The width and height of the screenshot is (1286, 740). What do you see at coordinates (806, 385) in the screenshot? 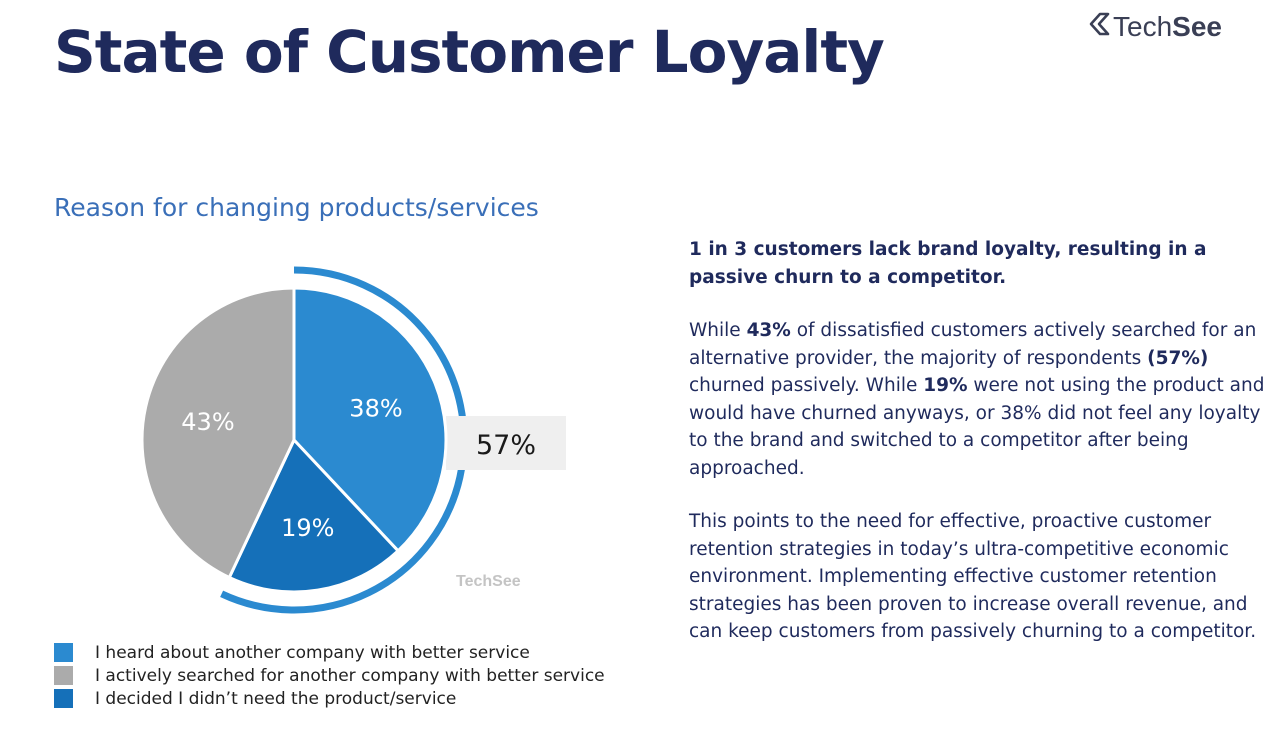
I see `panel-text-run: churned passively. While` at bounding box center [806, 385].